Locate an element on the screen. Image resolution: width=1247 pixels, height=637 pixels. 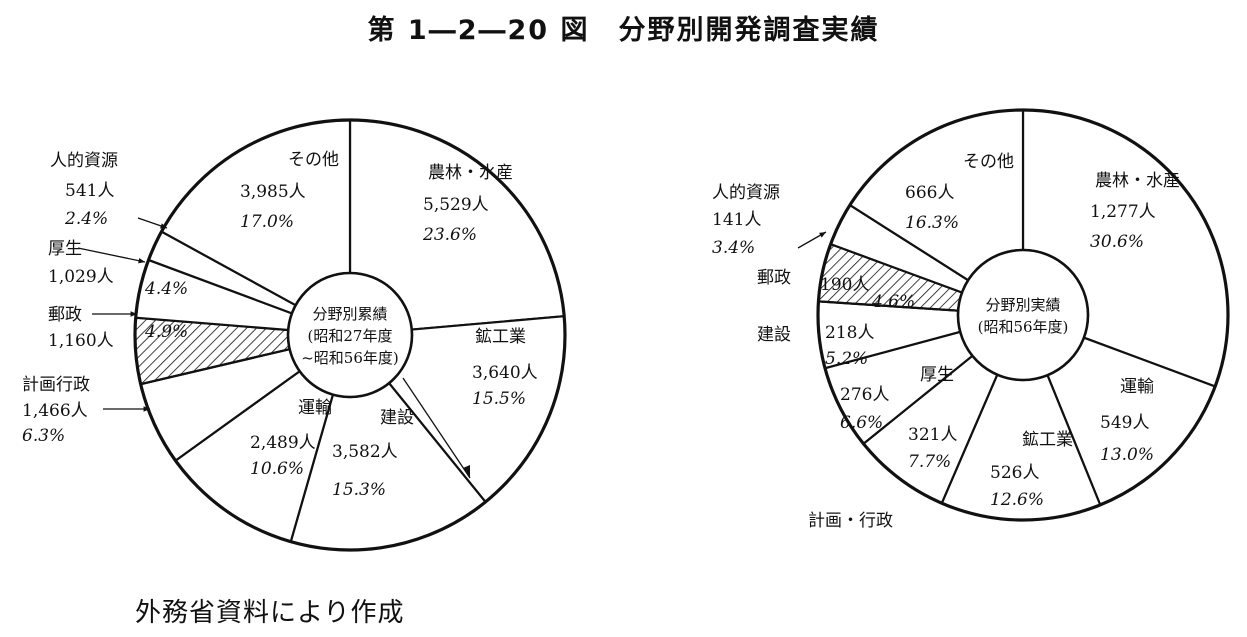
pie1-center-label-1: (昭和27年度 is located at coordinates (350, 336).